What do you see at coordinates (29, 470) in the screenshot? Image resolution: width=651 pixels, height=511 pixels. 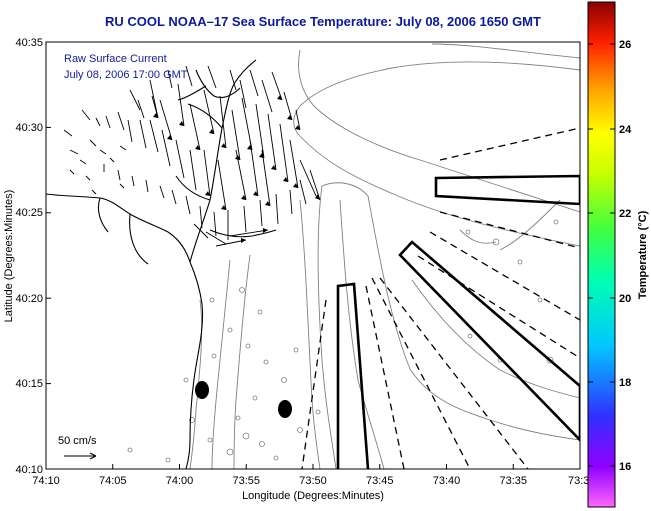 I see `y-tick-label: 40:10` at bounding box center [29, 470].